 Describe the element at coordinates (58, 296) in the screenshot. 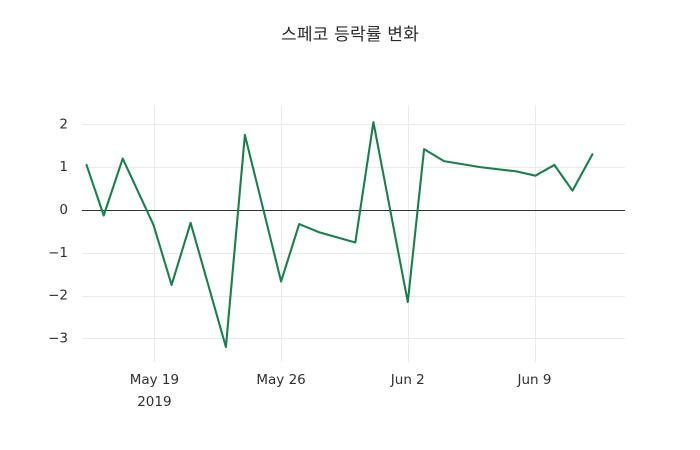

I see `y-tick-label-4: −2` at that location.